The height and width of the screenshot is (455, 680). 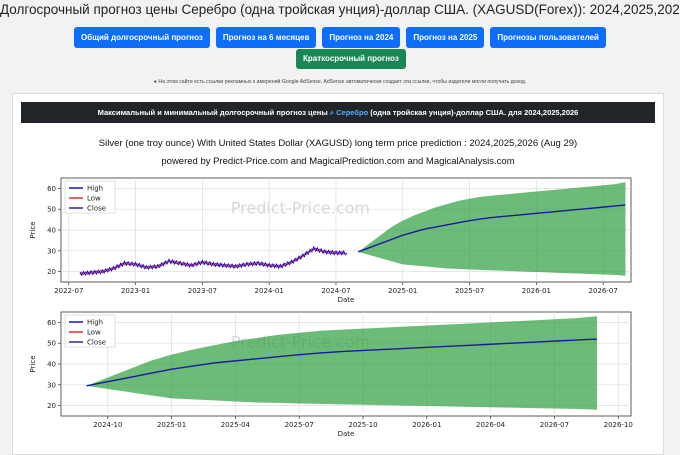 I want to click on x-tick-label: 2024-01, so click(x=269, y=291).